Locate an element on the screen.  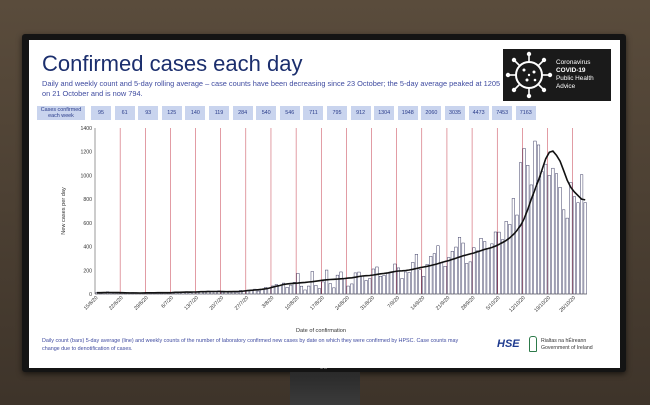
x-tick-label: 17/8/20 is located at coordinates (317, 303).